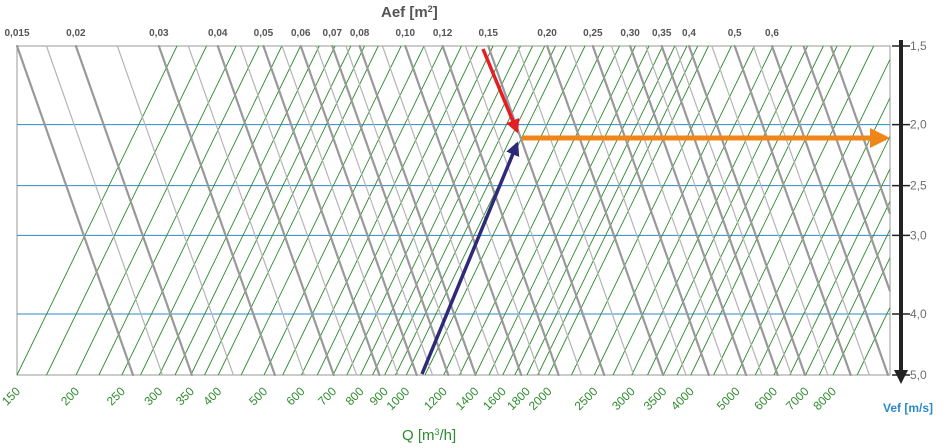 This screenshot has width=951, height=448. What do you see at coordinates (662, 33) in the screenshot?
I see `aef-tick-label: 0,35` at bounding box center [662, 33].